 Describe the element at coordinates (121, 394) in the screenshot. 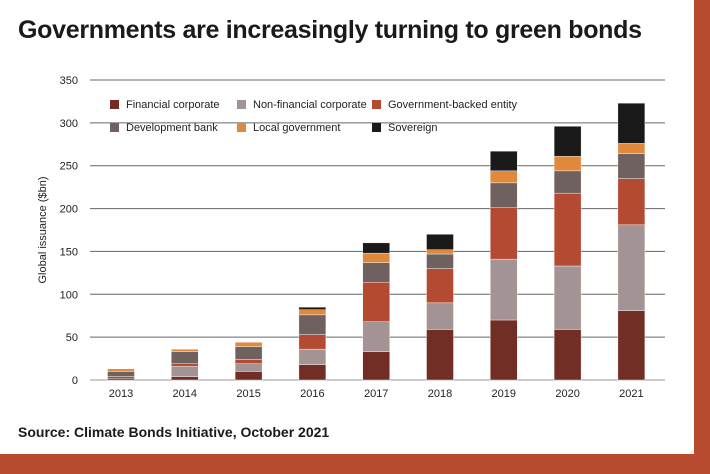

I see `x-tick-label: 2013` at that location.